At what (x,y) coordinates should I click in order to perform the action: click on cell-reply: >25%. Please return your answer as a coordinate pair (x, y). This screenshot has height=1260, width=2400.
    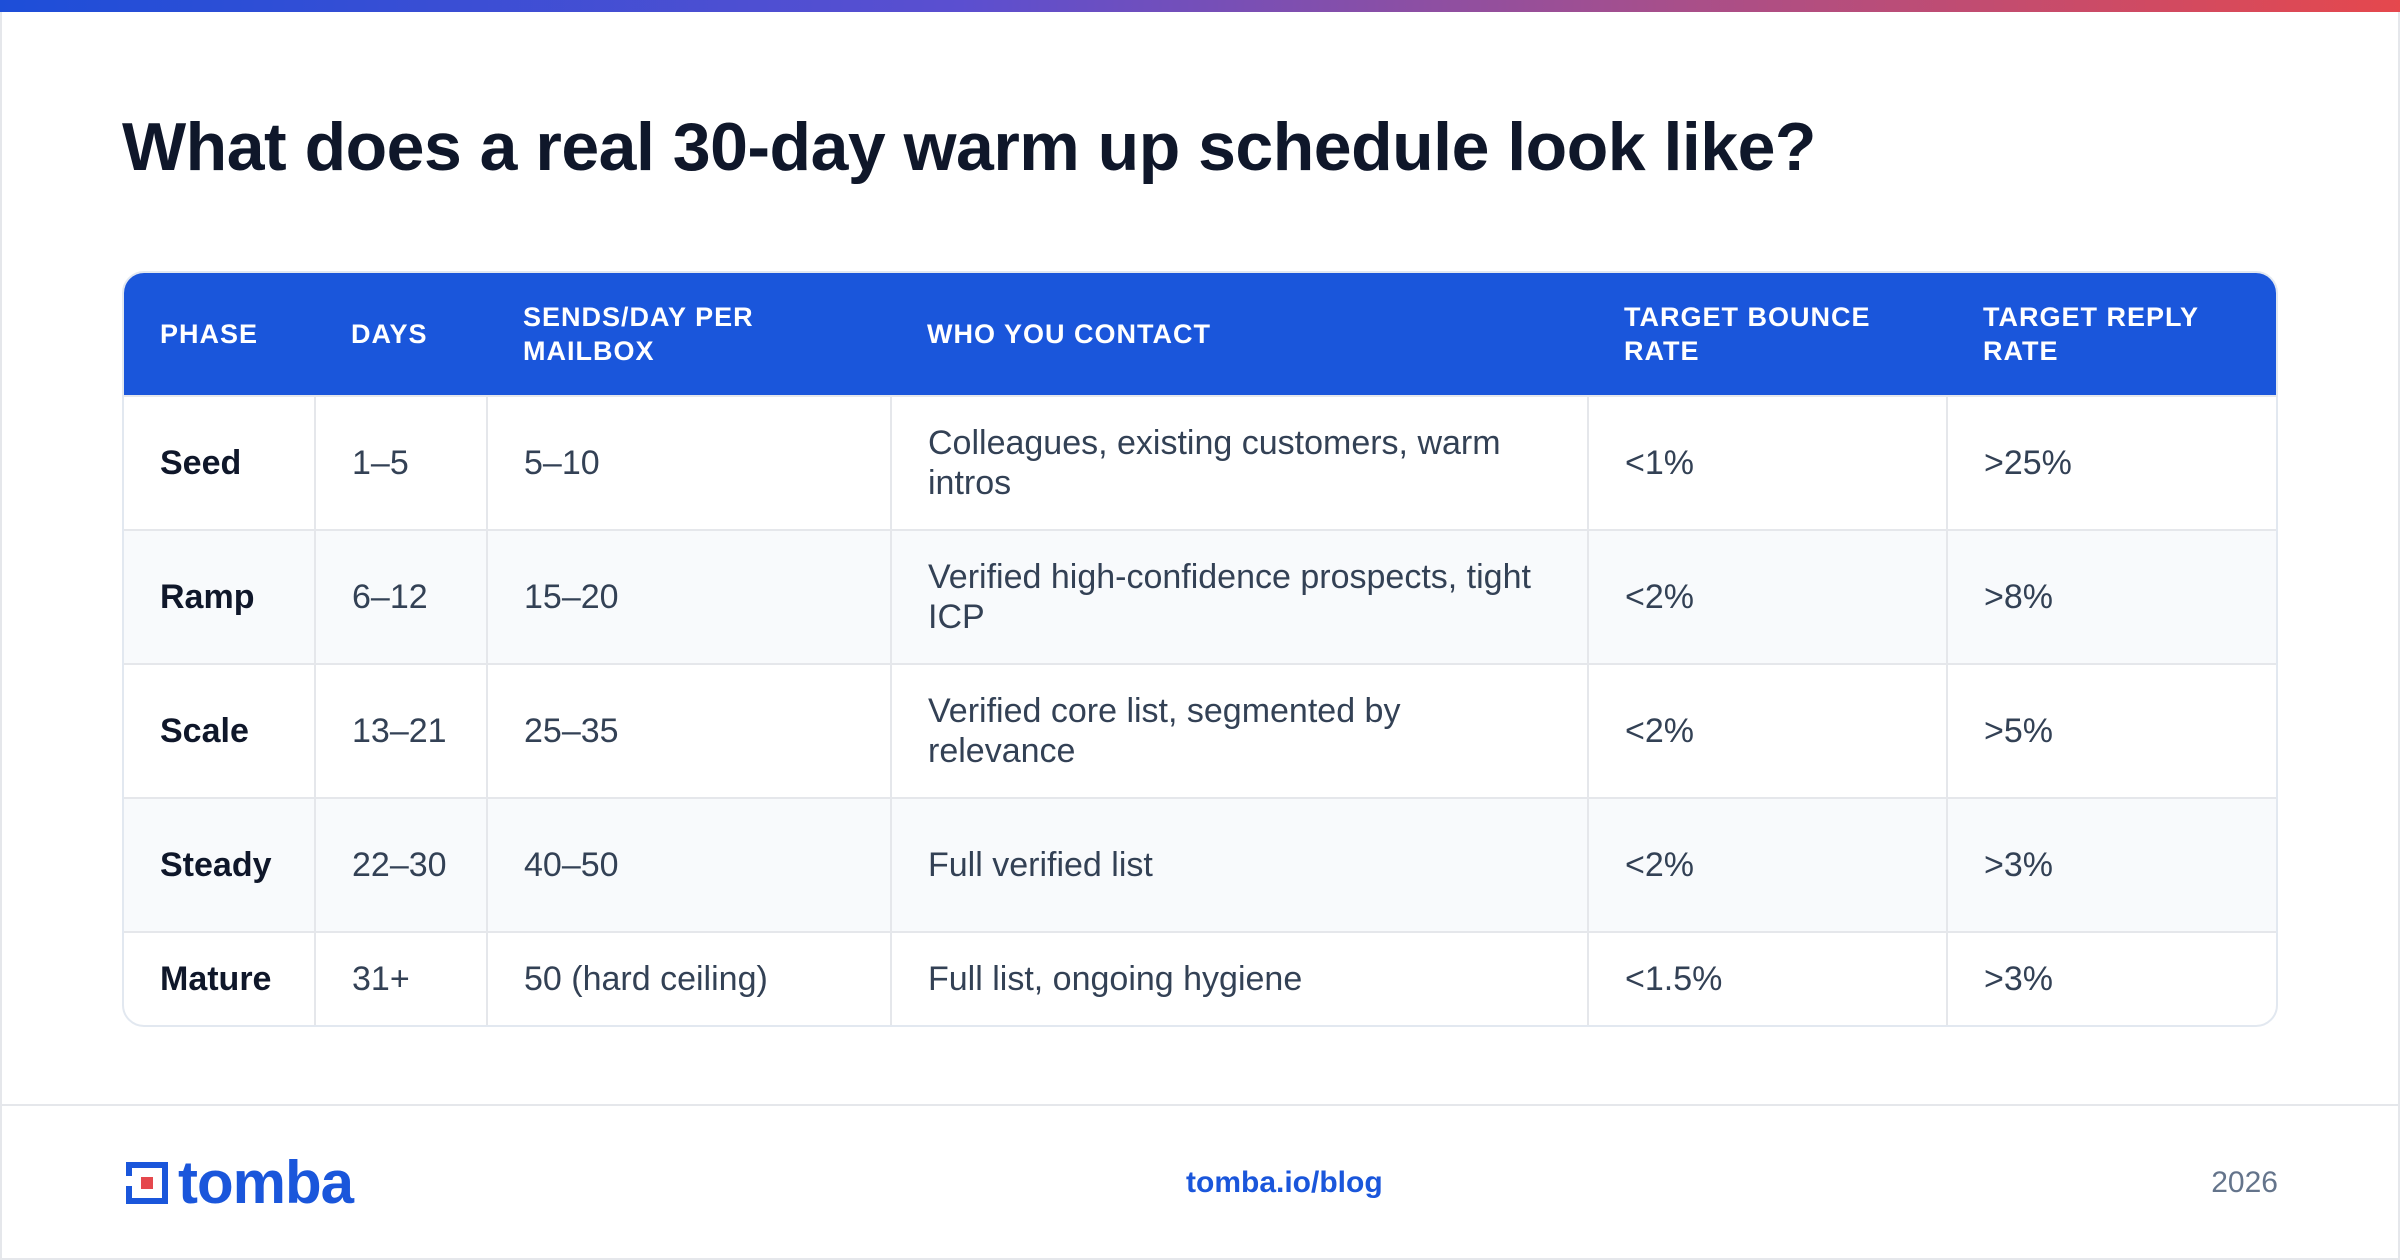
    Looking at the image, I should click on (2111, 462).